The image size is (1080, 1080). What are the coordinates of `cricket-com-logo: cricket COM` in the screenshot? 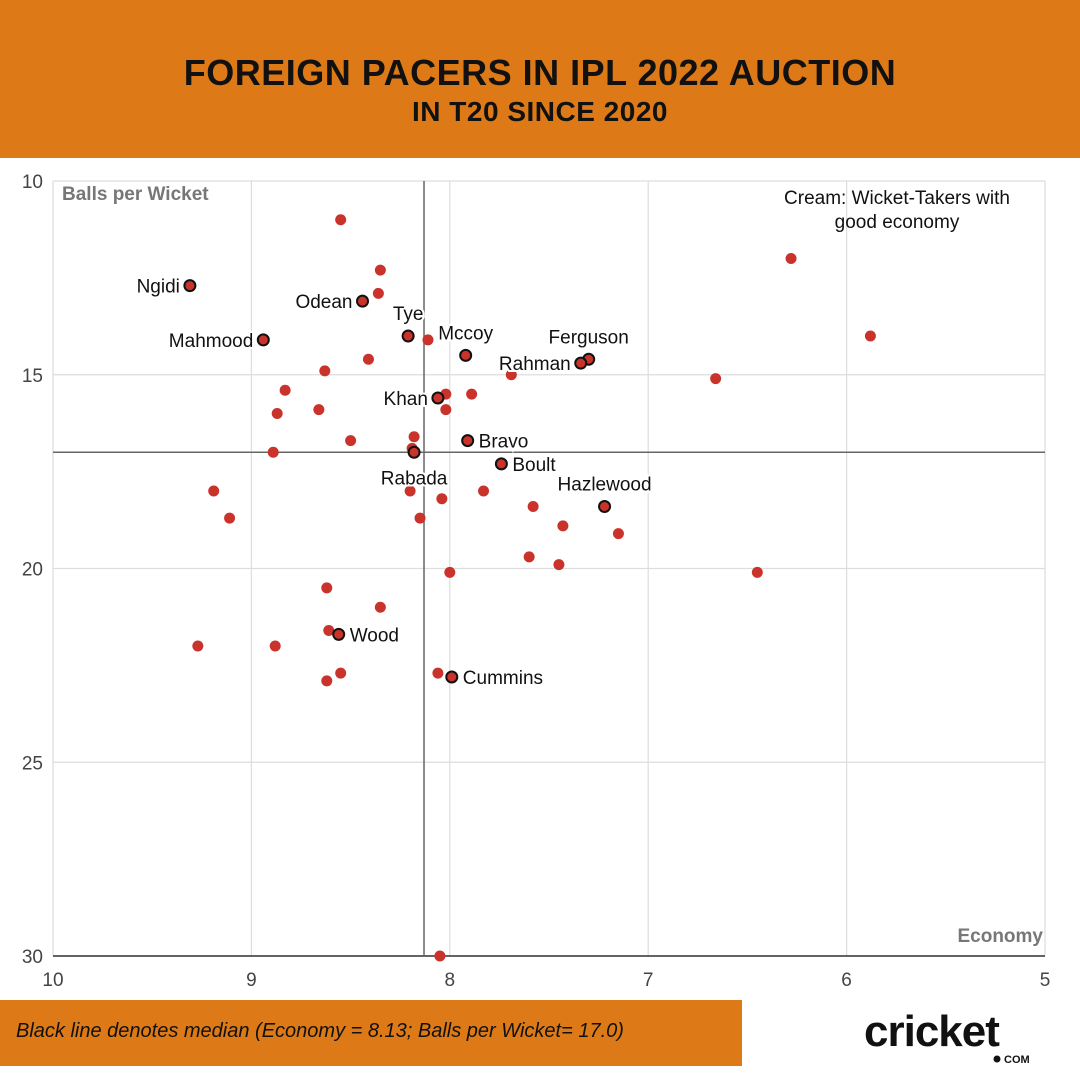 It's located at (947, 1036).